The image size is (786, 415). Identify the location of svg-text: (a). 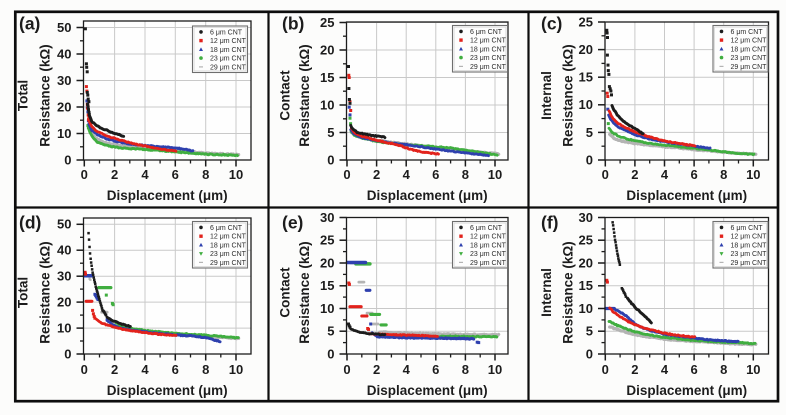
(29, 24).